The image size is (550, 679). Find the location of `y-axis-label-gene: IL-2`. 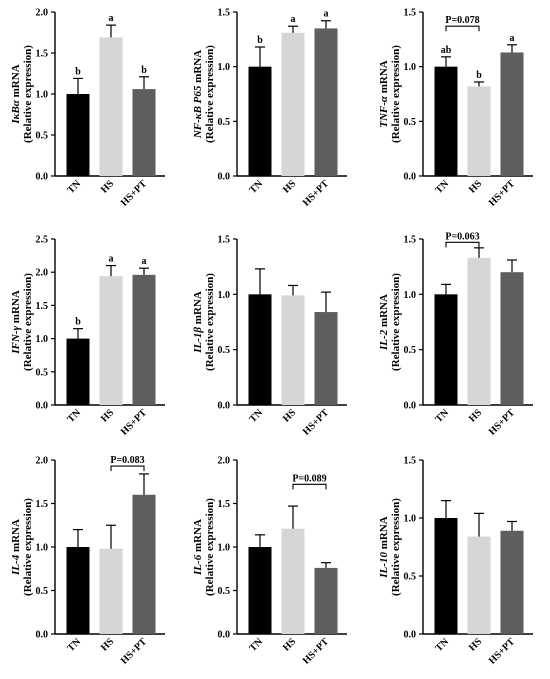

y-axis-label-gene: IL-2 is located at coordinates (384, 340).